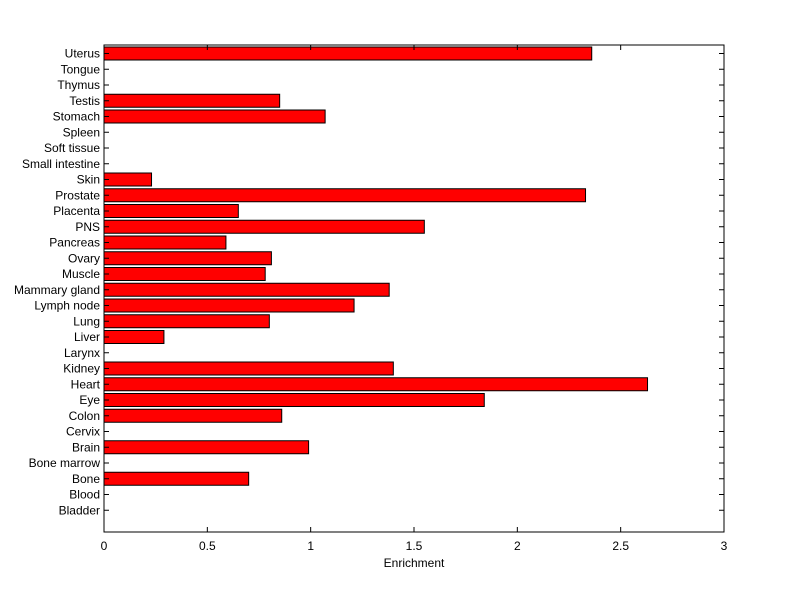 The height and width of the screenshot is (604, 800). Describe the element at coordinates (67, 306) in the screenshot. I see `y-tick-label: Lymph node` at that location.